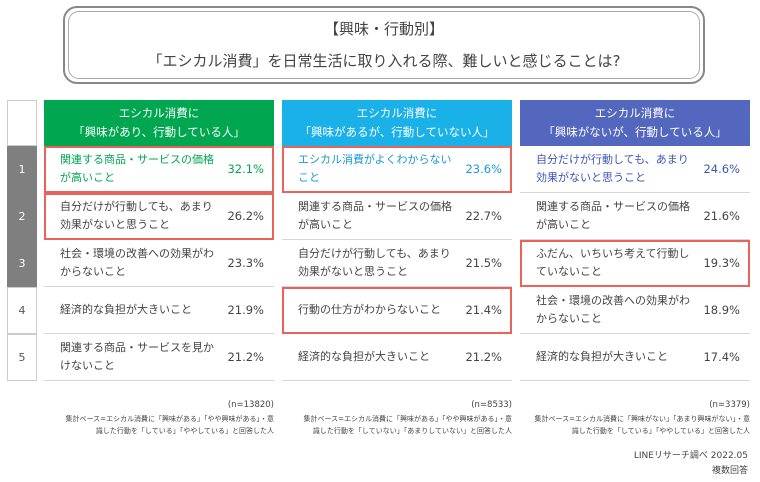 This screenshot has height=482, width=760. I want to click on table-row: 関連する商品・サービスの価格が高いこと 32.1%, so click(159, 169).